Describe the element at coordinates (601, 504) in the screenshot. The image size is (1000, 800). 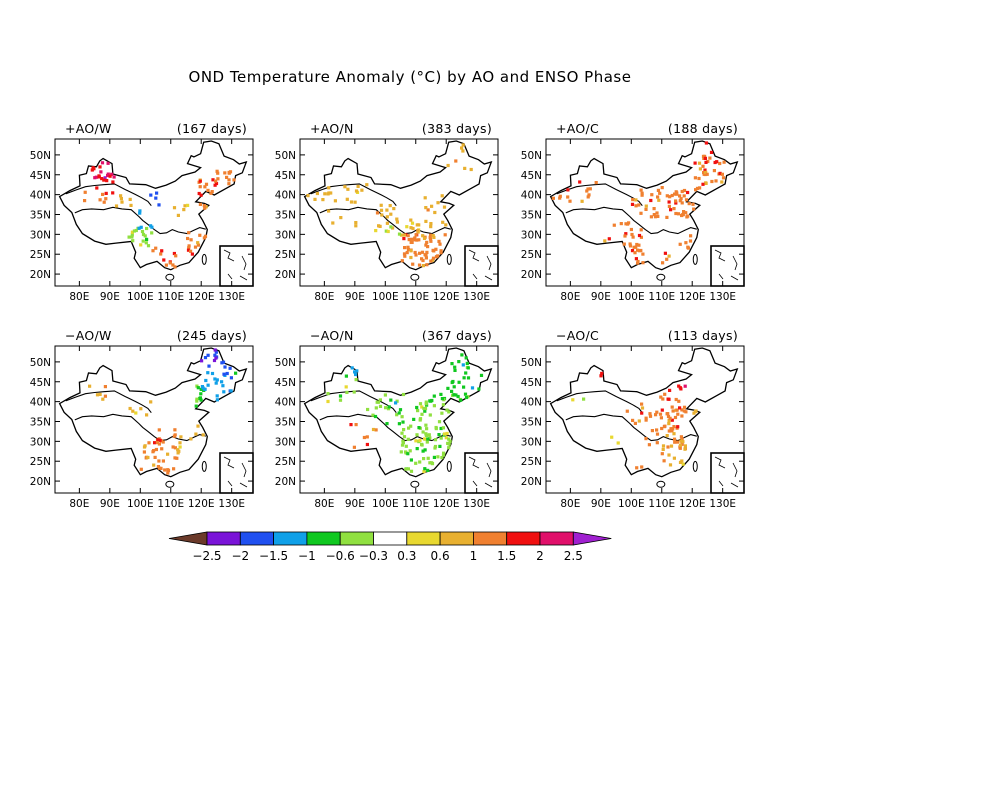
I see `lon-label: 90E` at that location.